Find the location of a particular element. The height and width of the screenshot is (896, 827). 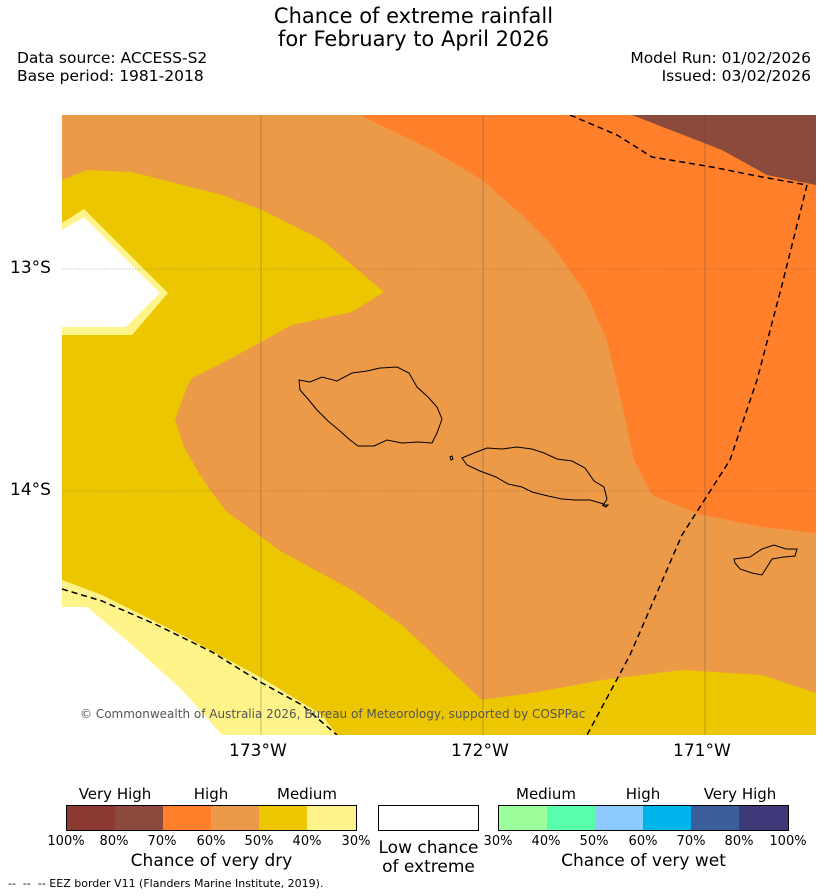

legend-wet-colorbar is located at coordinates (643, 818).